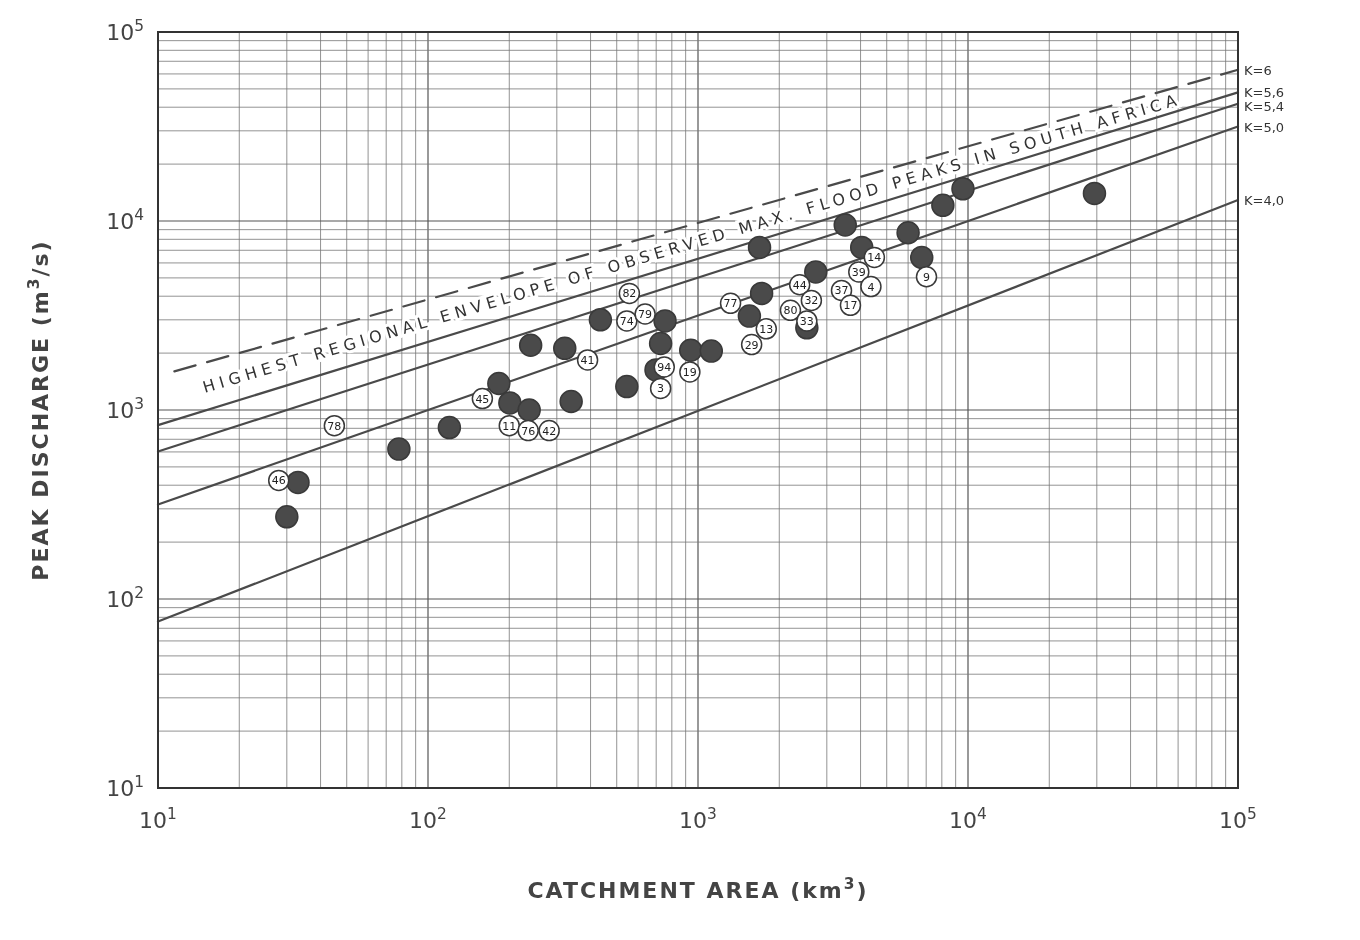  What do you see at coordinates (811, 301) in the screenshot?
I see `annotation: 32` at bounding box center [811, 301].